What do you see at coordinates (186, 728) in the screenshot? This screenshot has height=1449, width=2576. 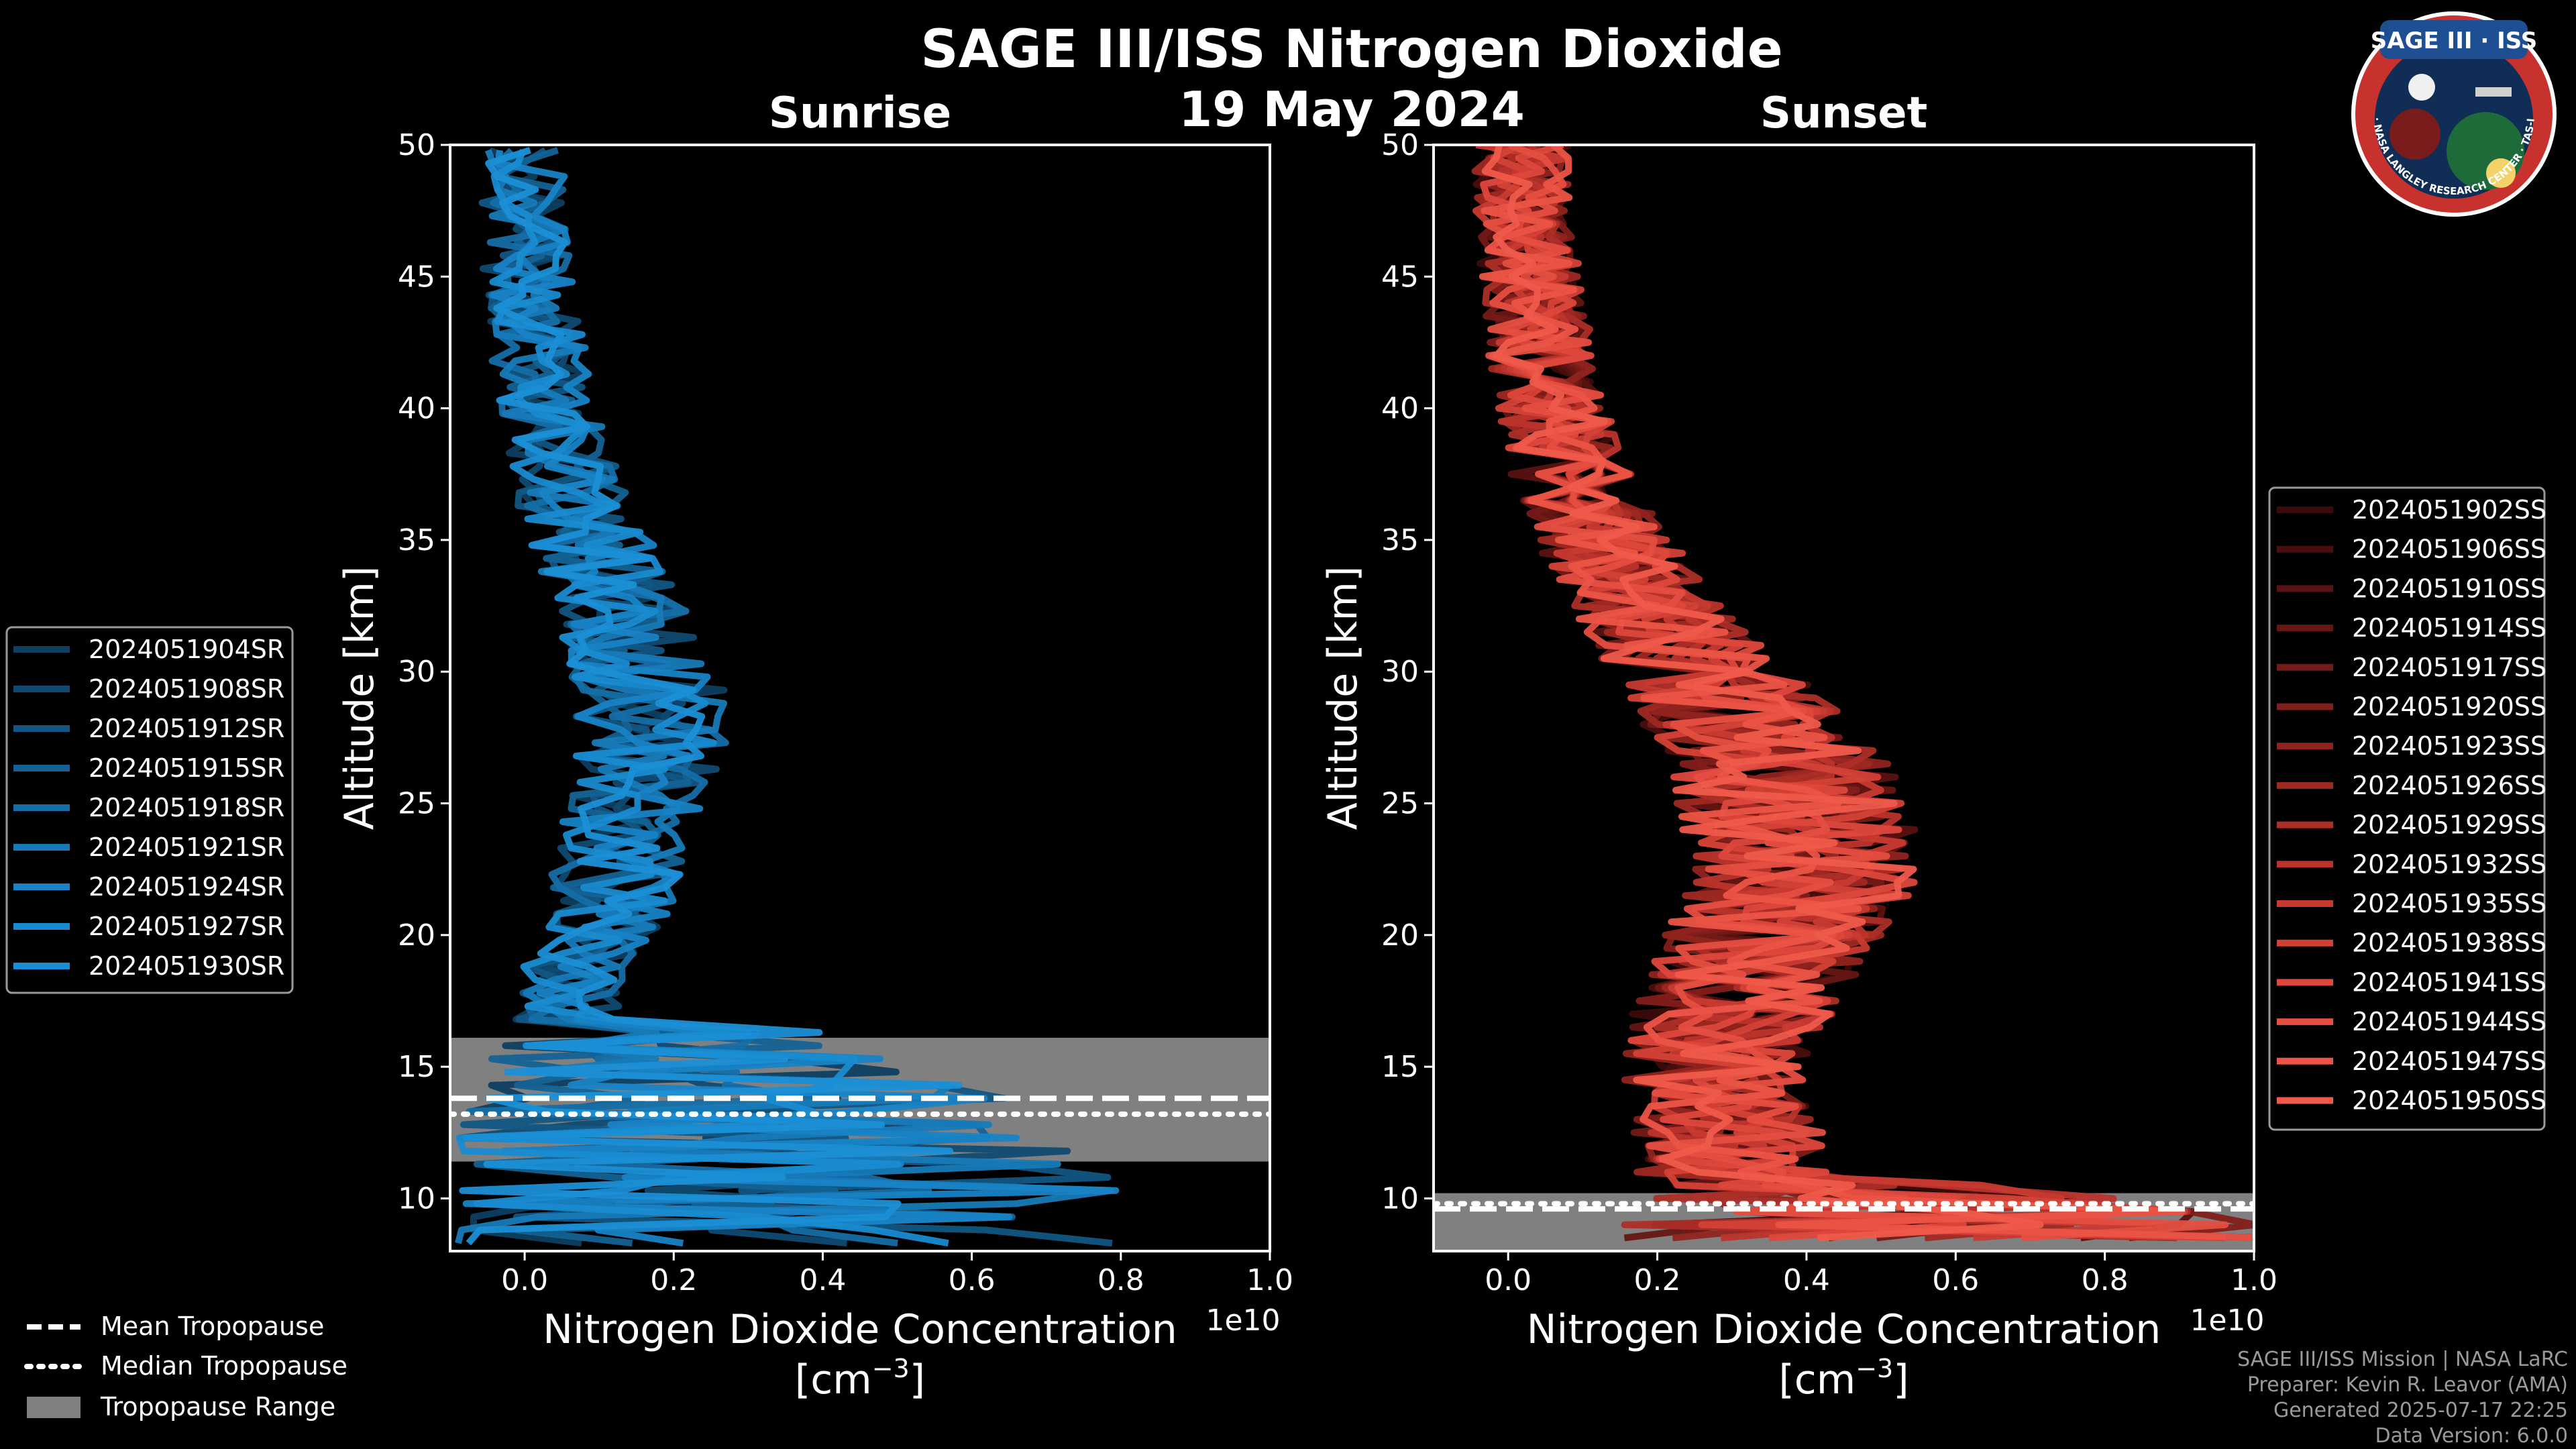 I see `legend-label: 2024051912SR` at bounding box center [186, 728].